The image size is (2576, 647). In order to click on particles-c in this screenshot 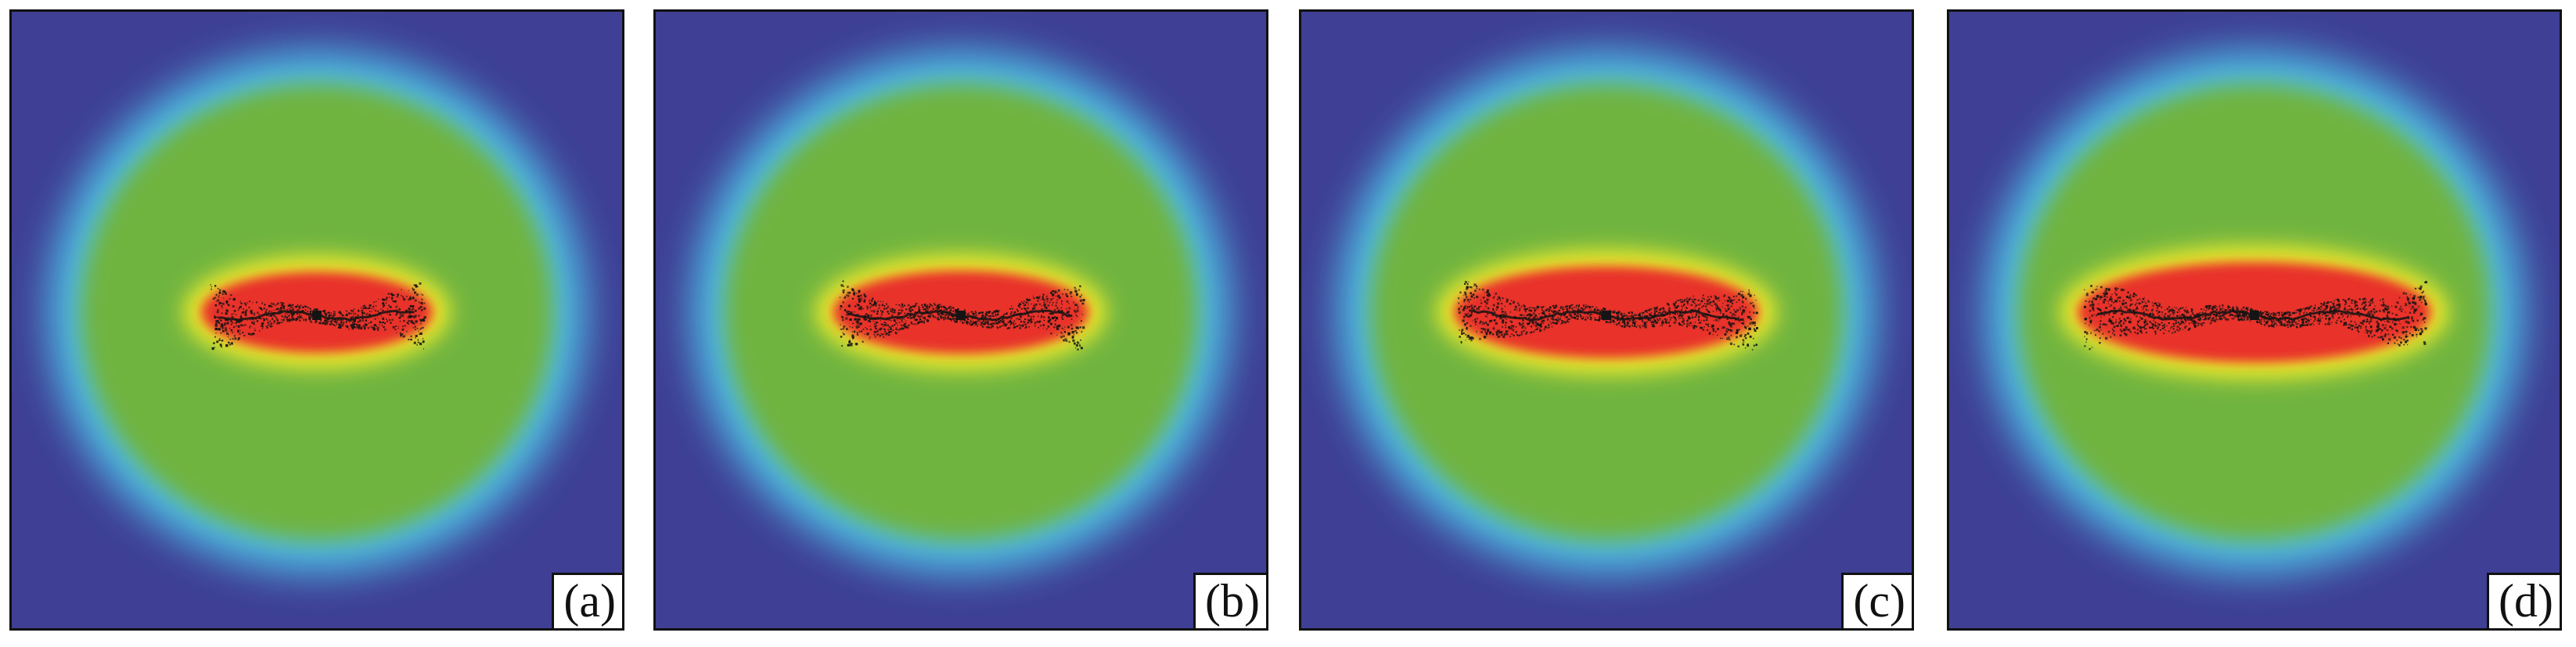, I will do `click(1607, 316)`.